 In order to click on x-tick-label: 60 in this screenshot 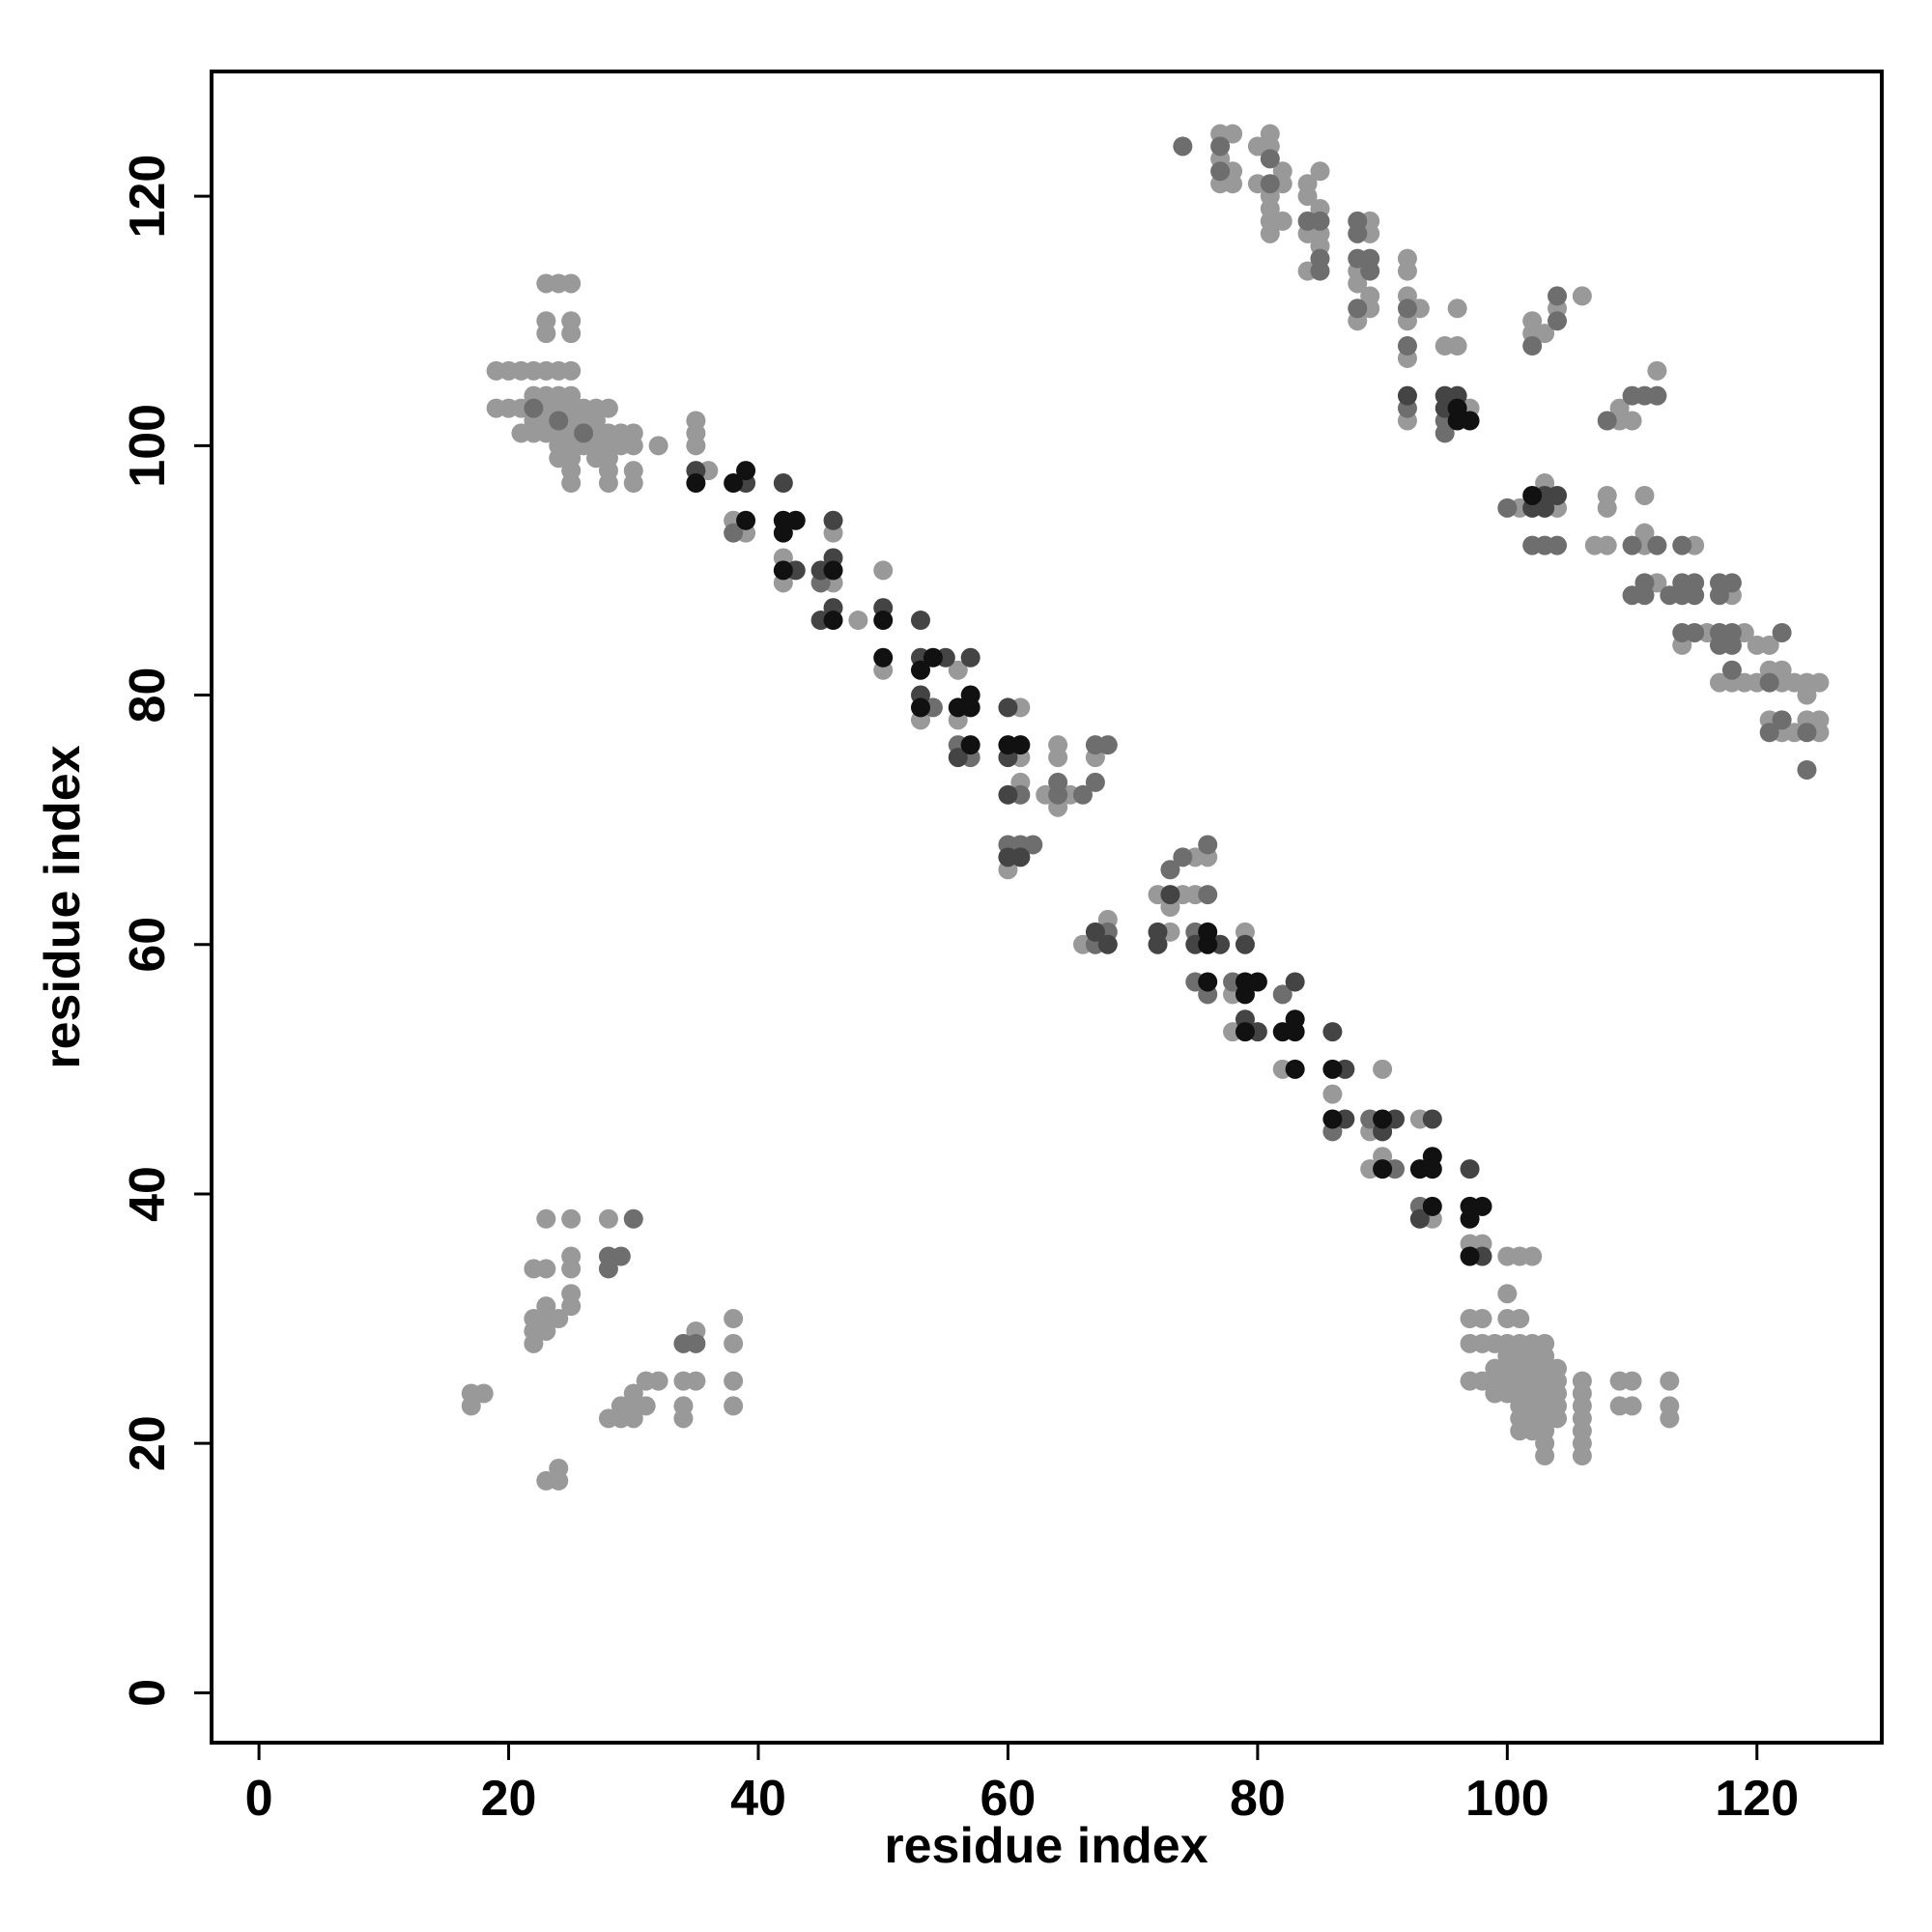, I will do `click(1008, 1799)`.